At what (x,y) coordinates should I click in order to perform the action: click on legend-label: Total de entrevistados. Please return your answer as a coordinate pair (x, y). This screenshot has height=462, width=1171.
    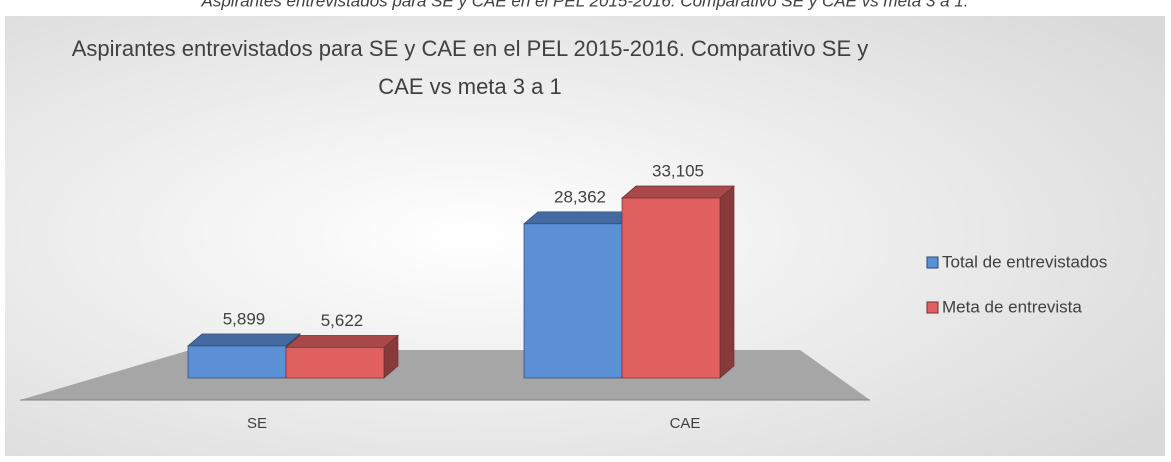
    Looking at the image, I should click on (1024, 261).